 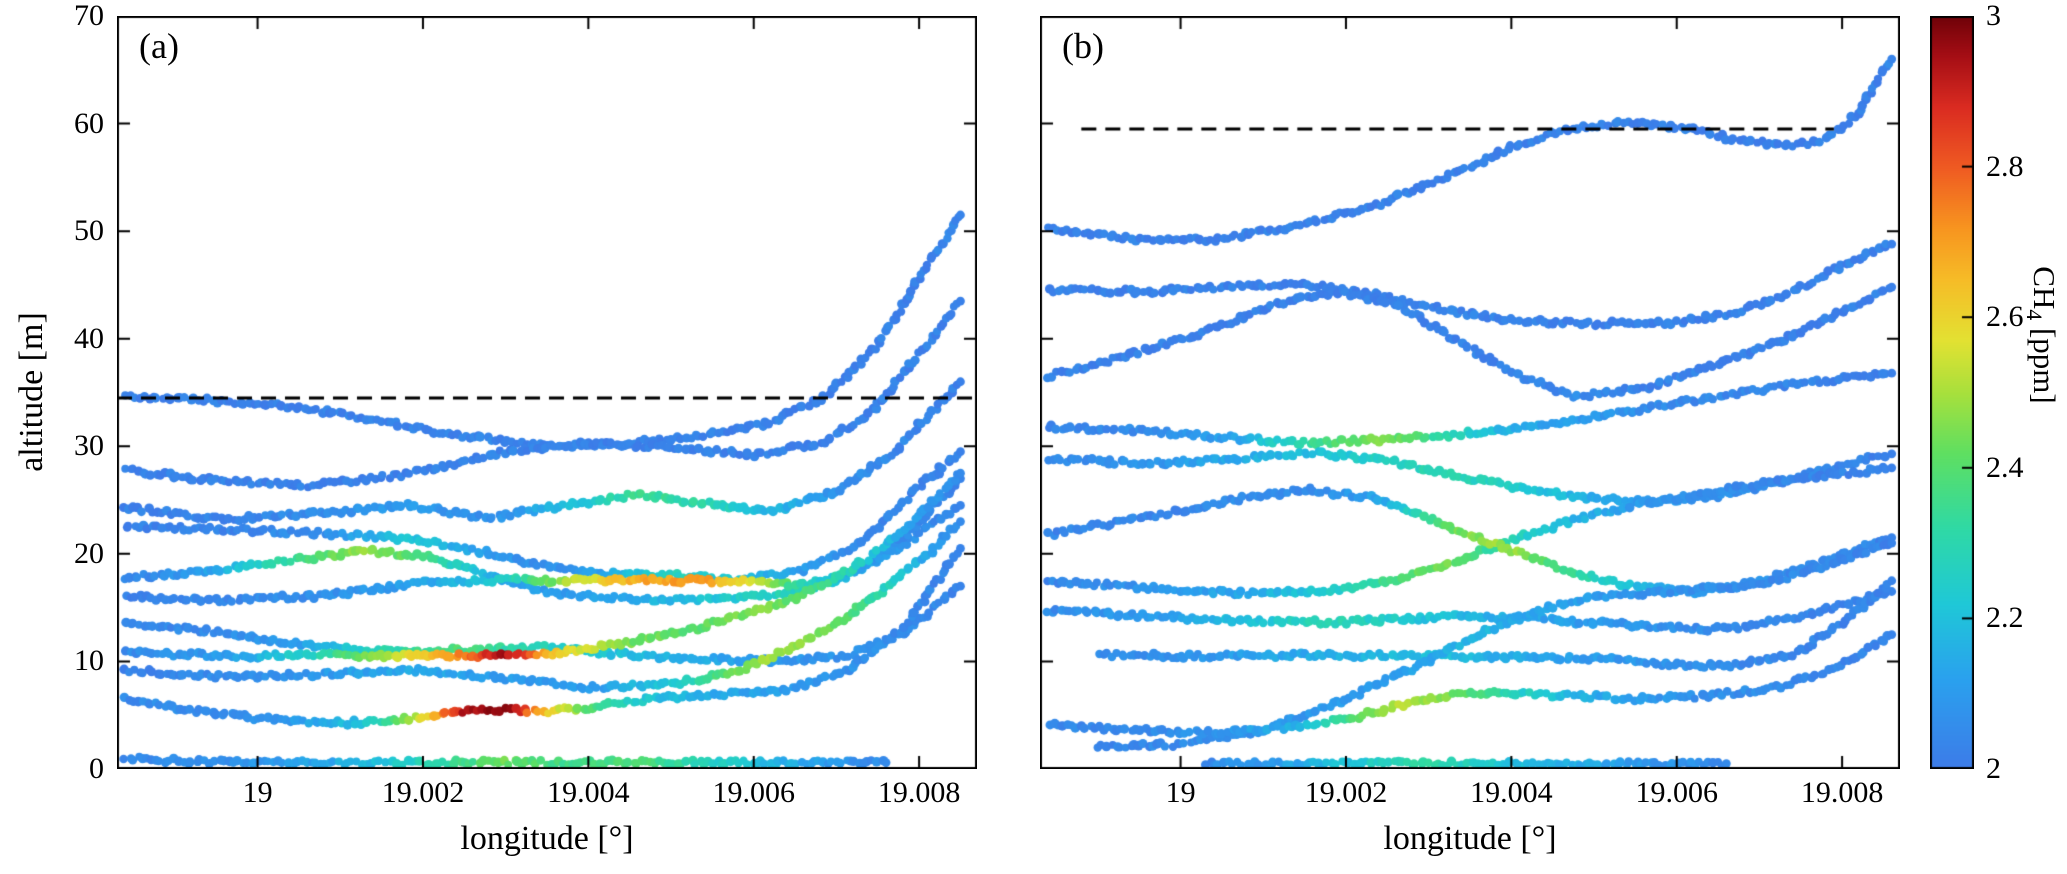 I want to click on colorbar-label-subscript: 4, so click(x=2033, y=315).